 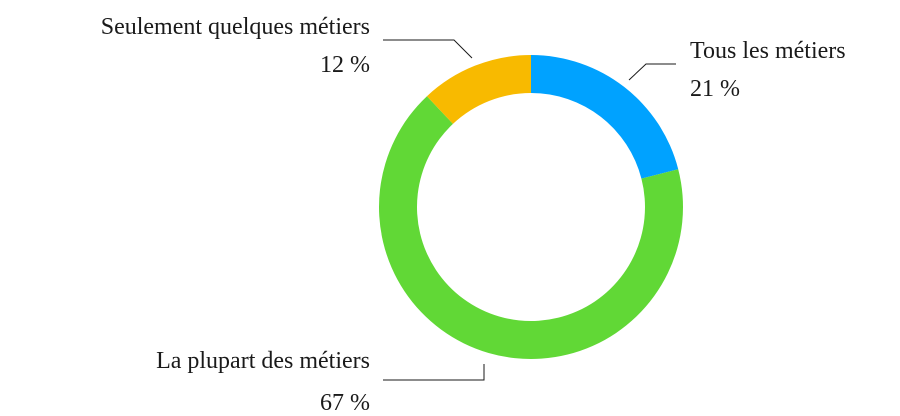 I want to click on slice-label-seulement-quelques-metiers: Seulement quelques métiers, so click(x=235, y=27).